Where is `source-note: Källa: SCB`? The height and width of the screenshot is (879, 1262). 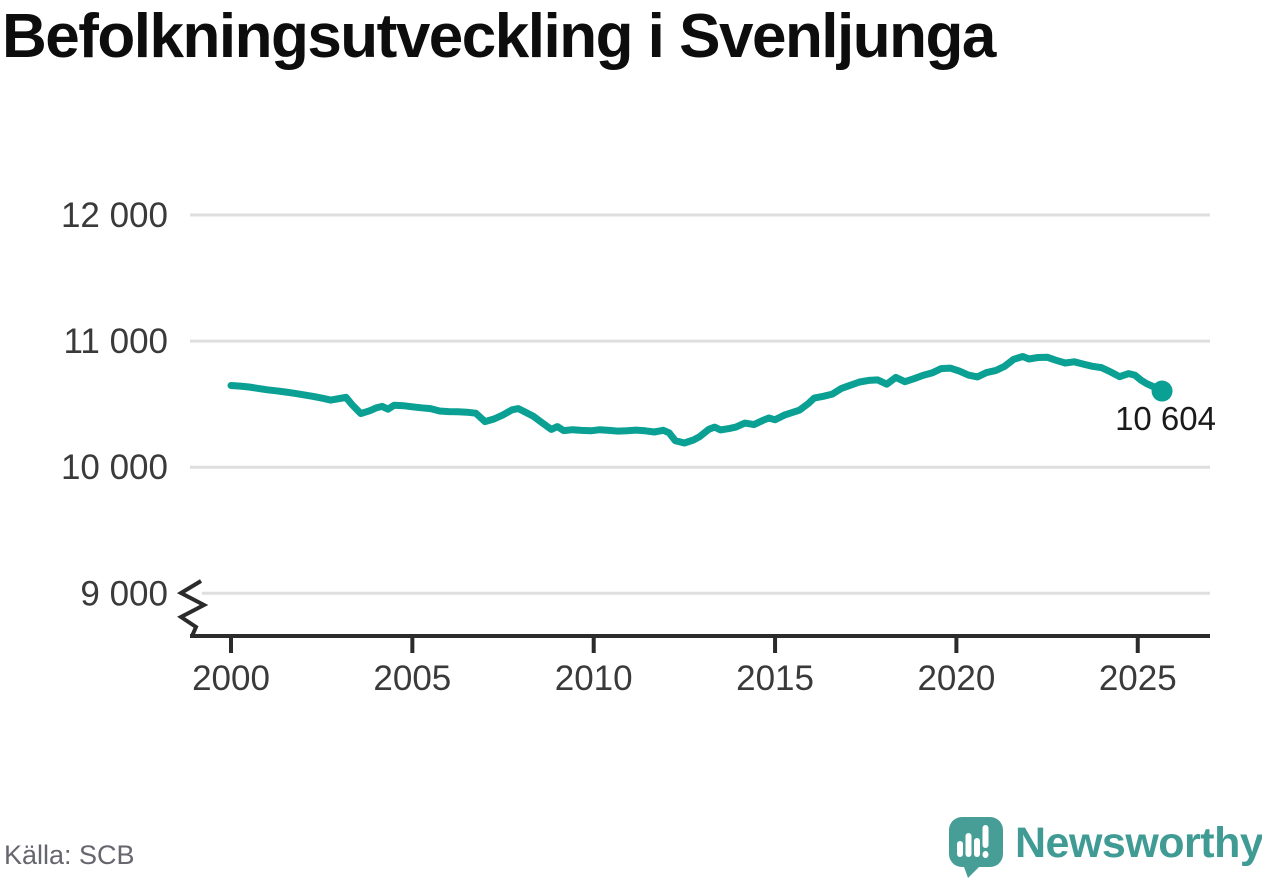
source-note: Källa: SCB is located at coordinates (69, 855).